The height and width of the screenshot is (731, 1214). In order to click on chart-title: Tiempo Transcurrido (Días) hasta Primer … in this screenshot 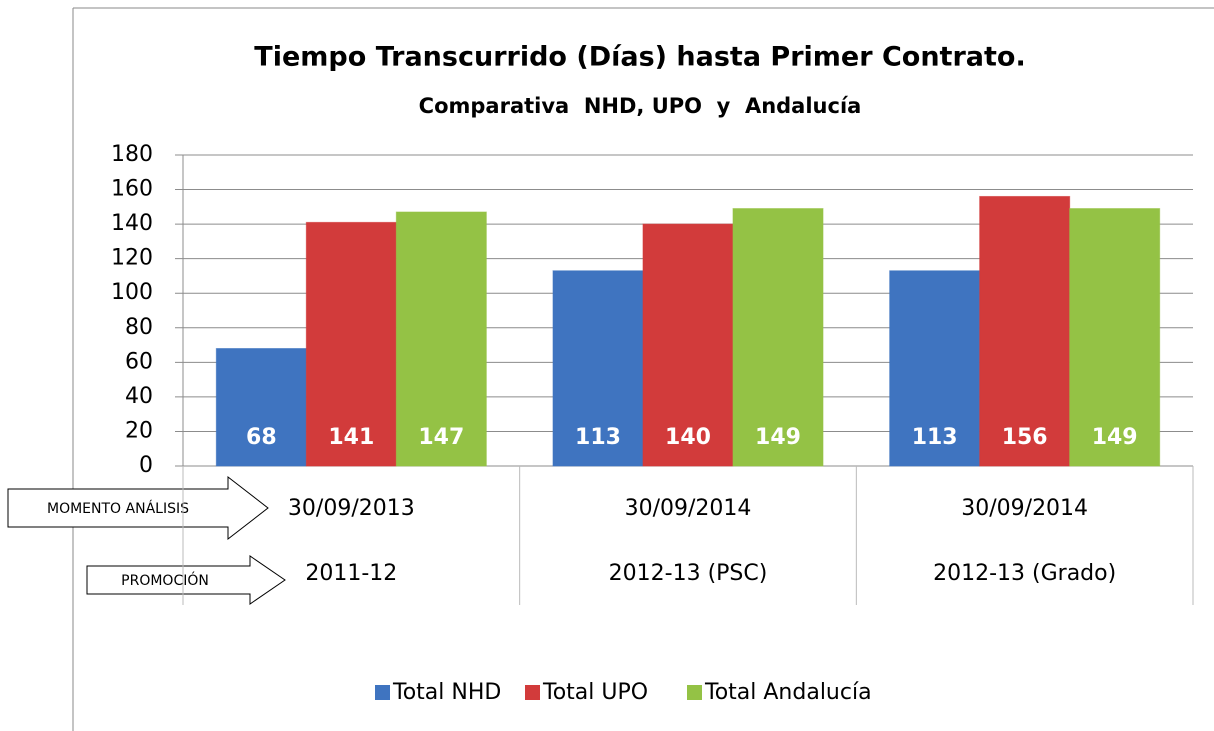, I will do `click(639, 57)`.